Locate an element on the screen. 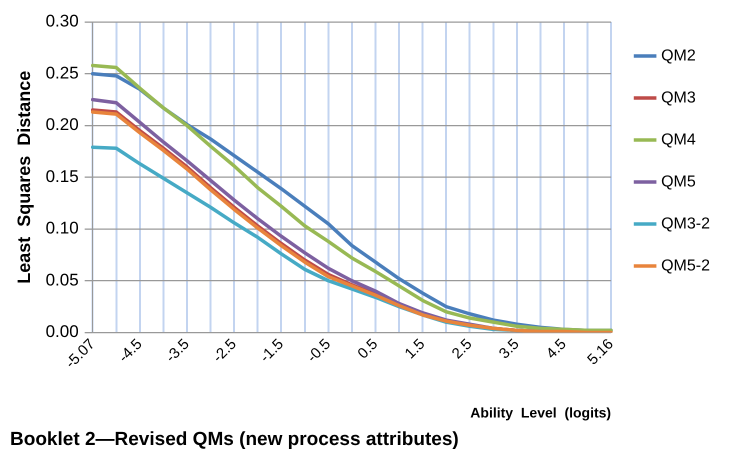  legend-label: QM2 is located at coordinates (678, 55).